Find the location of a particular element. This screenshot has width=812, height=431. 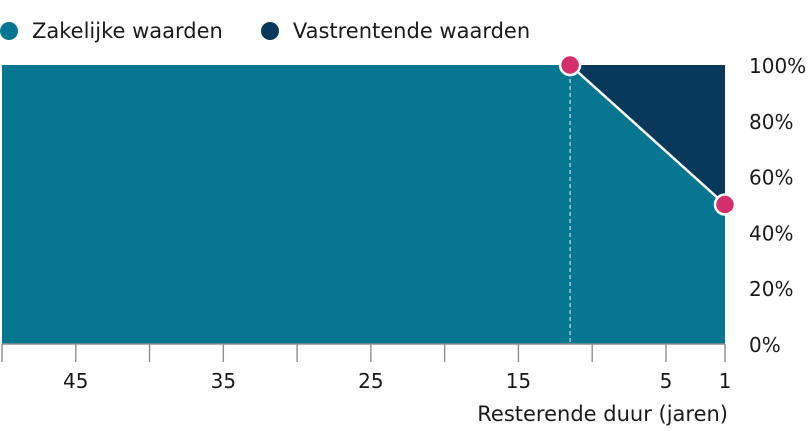

y-tick-label: 80% is located at coordinates (771, 122).